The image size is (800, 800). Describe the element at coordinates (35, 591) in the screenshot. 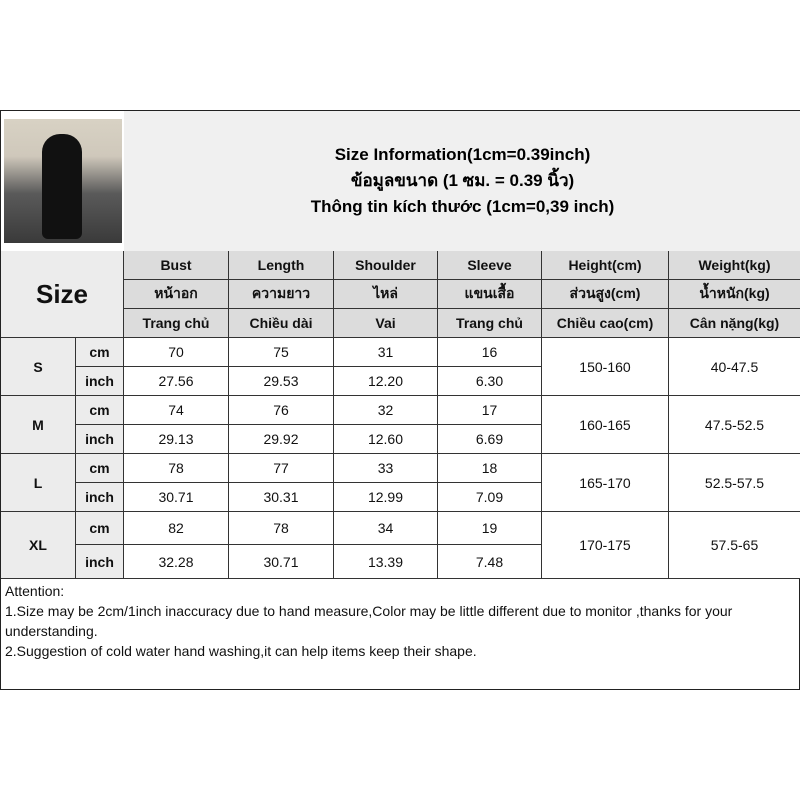

I see `attention-heading: Attention:` at that location.